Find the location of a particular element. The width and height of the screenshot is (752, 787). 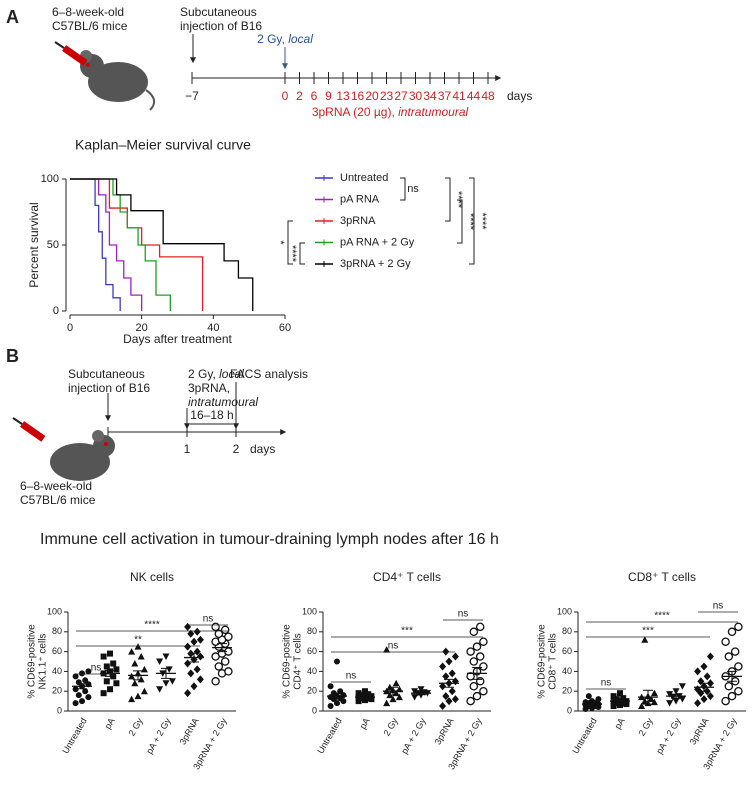

panel-label: A is located at coordinates (12, 17).